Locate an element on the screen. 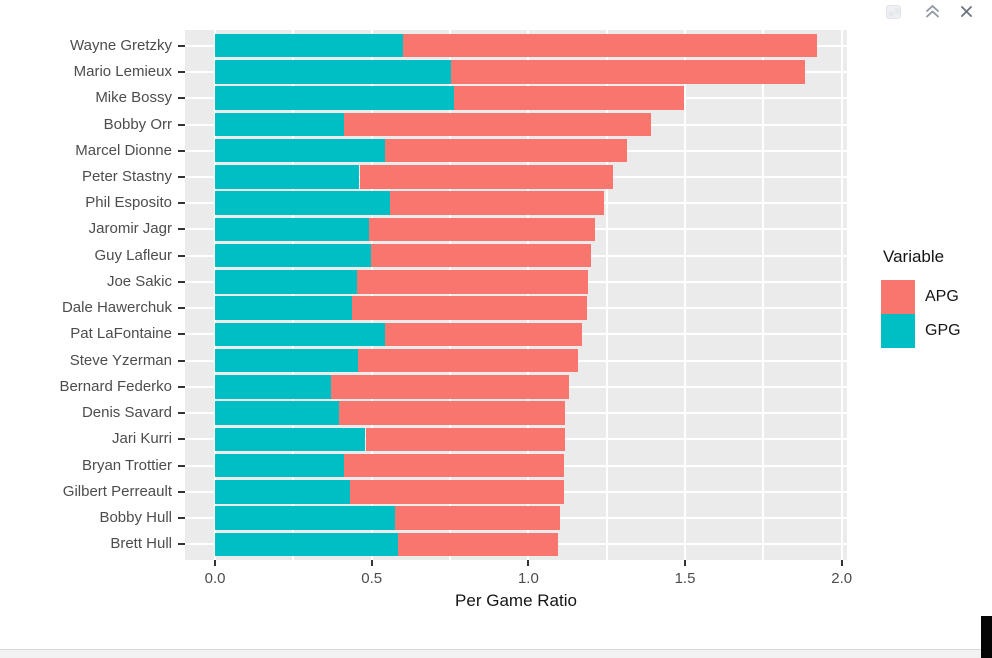  double-chevron-up-icon is located at coordinates (932, 11).